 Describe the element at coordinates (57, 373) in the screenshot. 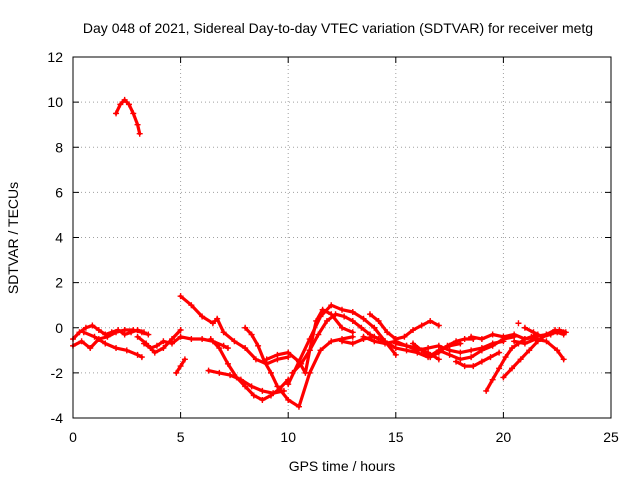

I see `y-tick-label: -2` at that location.